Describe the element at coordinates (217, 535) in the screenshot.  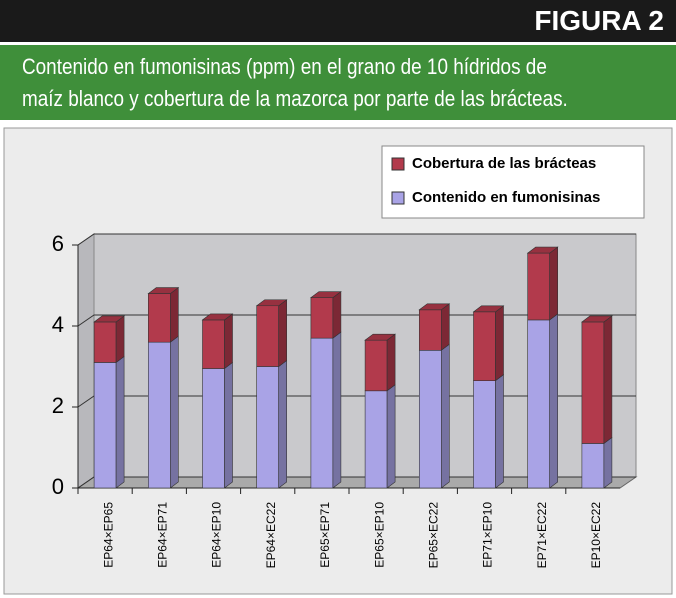
I see `x-tick-label: EP64×EP10` at that location.